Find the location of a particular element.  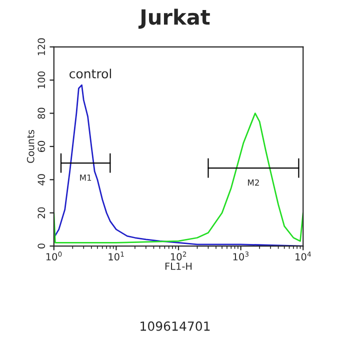

x-tick-label: 10$^{3}$ is located at coordinates (240, 256).